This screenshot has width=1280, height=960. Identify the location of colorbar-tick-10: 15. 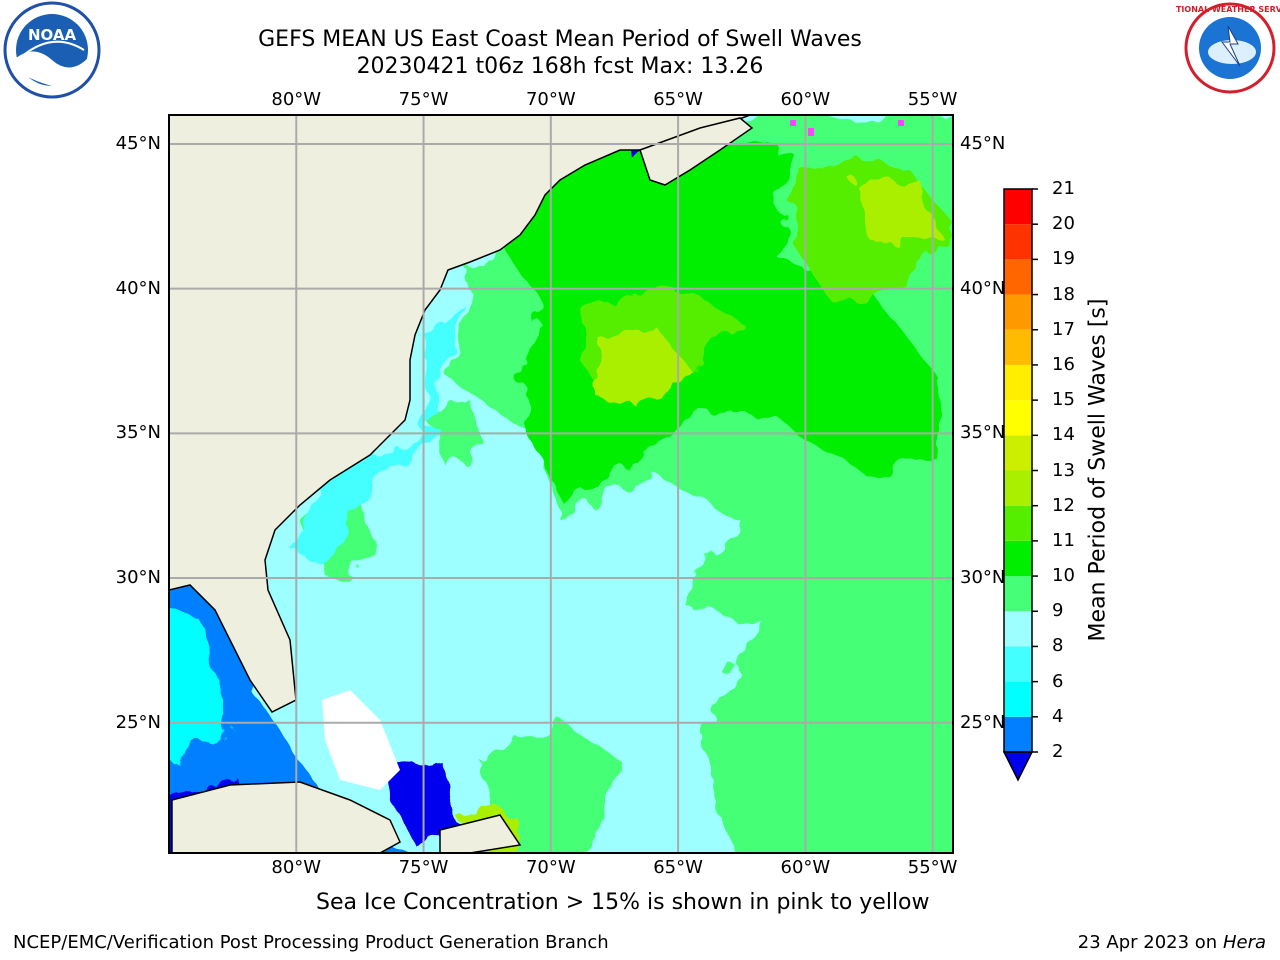
(1063, 400).